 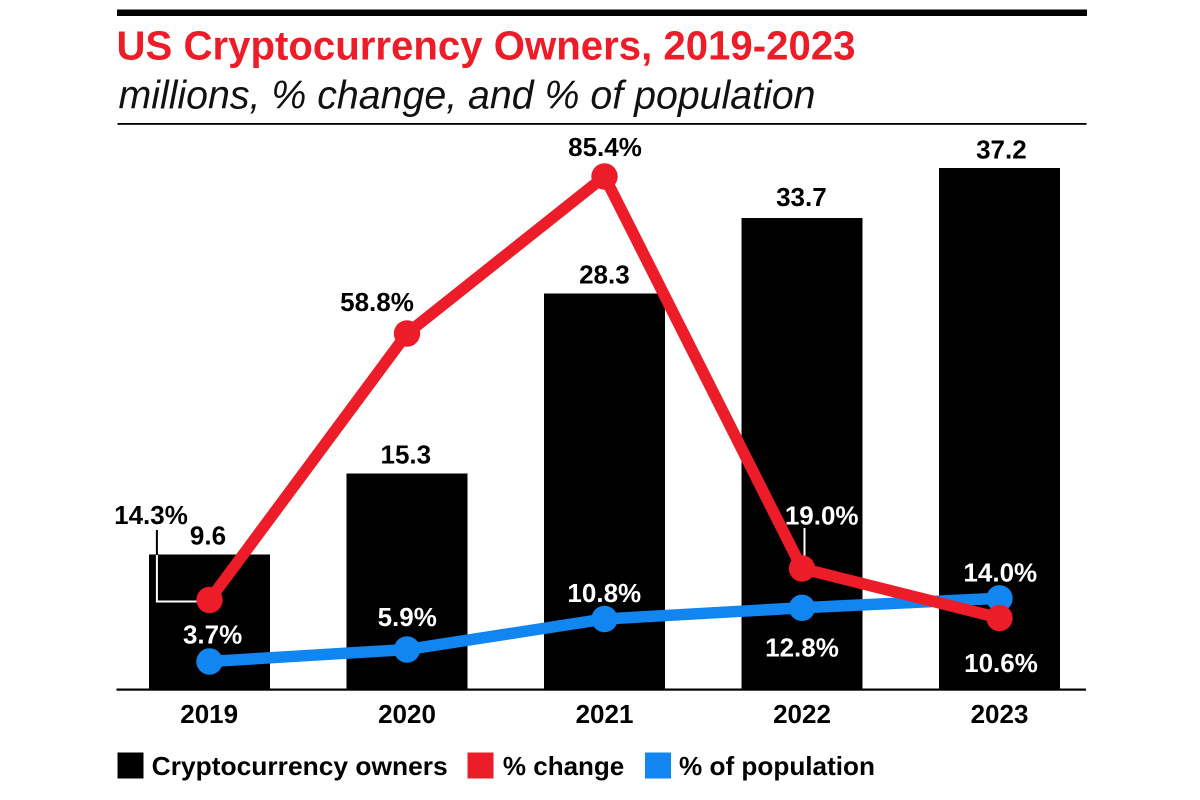 What do you see at coordinates (407, 617) in the screenshot?
I see `svg-text: 5.9%` at bounding box center [407, 617].